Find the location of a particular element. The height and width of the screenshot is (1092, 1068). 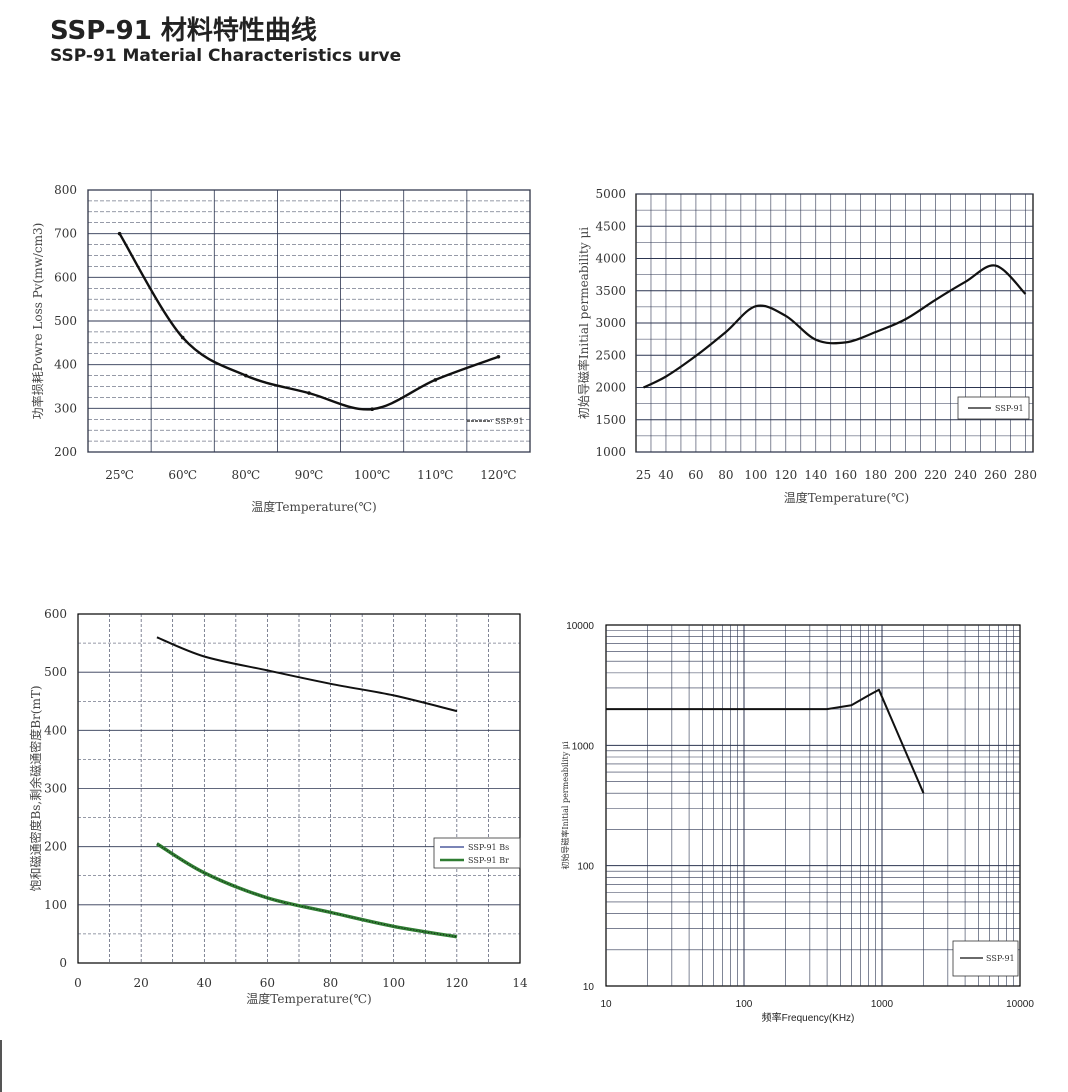

x-tick-label: 120℃ is located at coordinates (498, 475).